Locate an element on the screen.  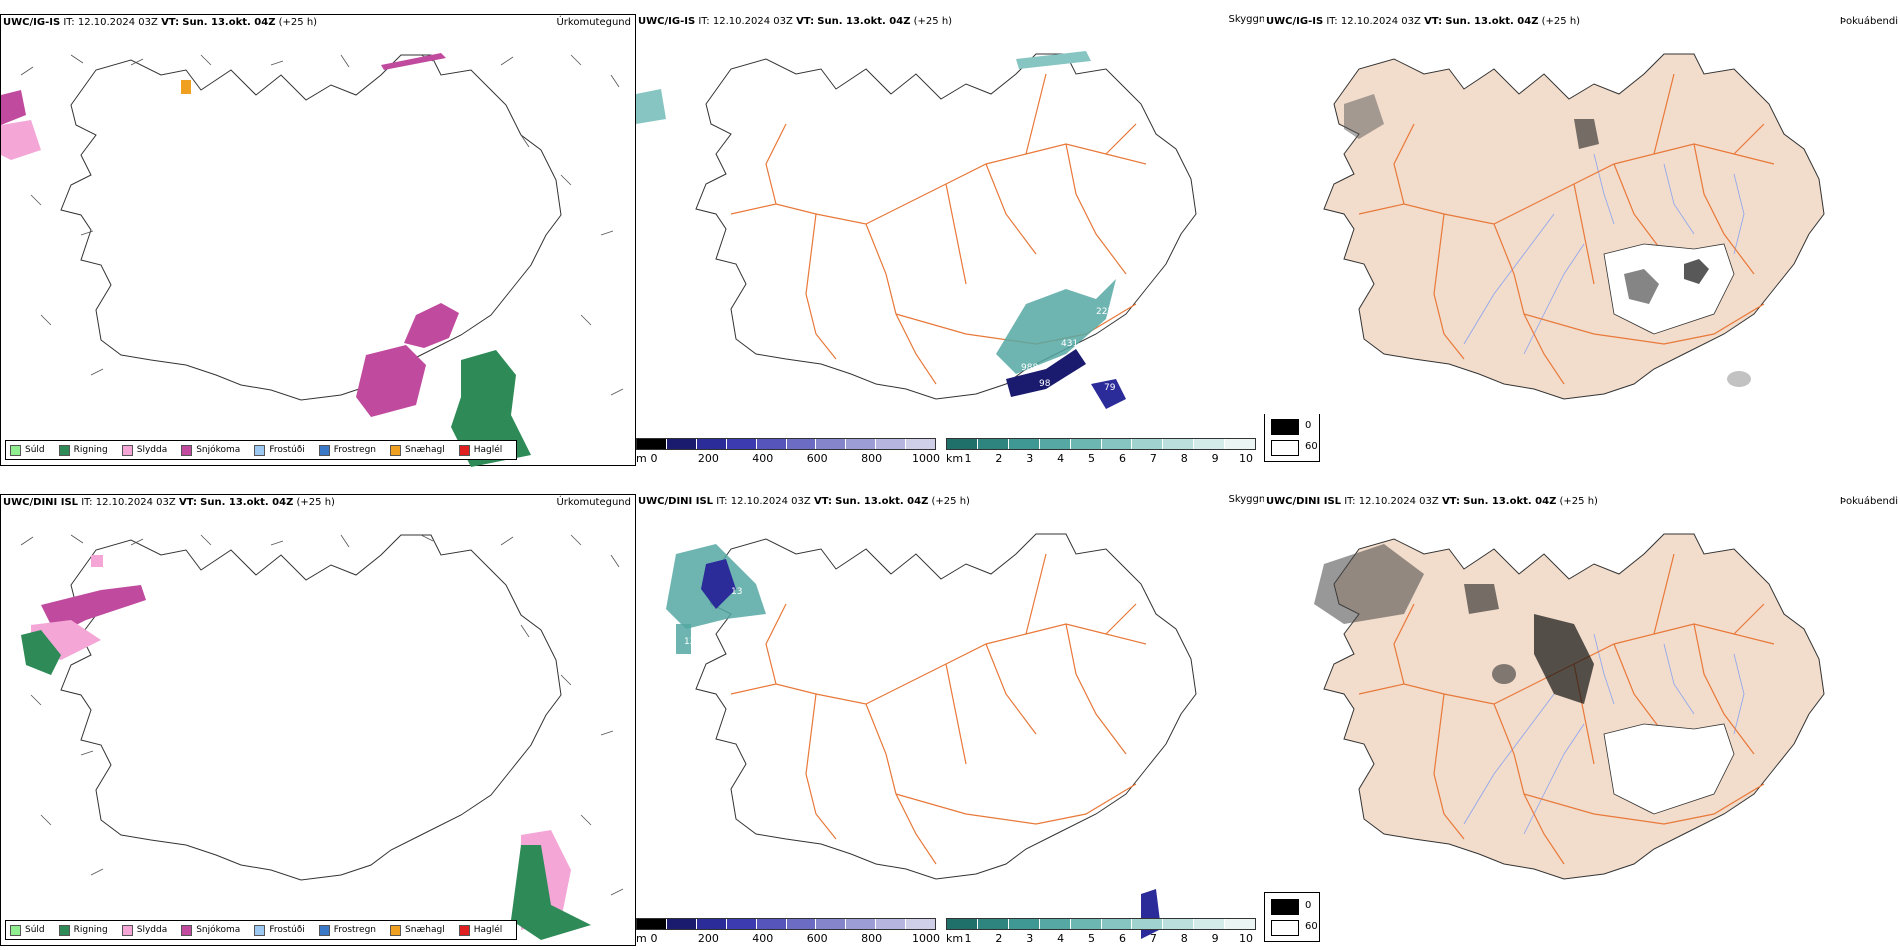
legend-item: Rigning is located at coordinates (83, 930).